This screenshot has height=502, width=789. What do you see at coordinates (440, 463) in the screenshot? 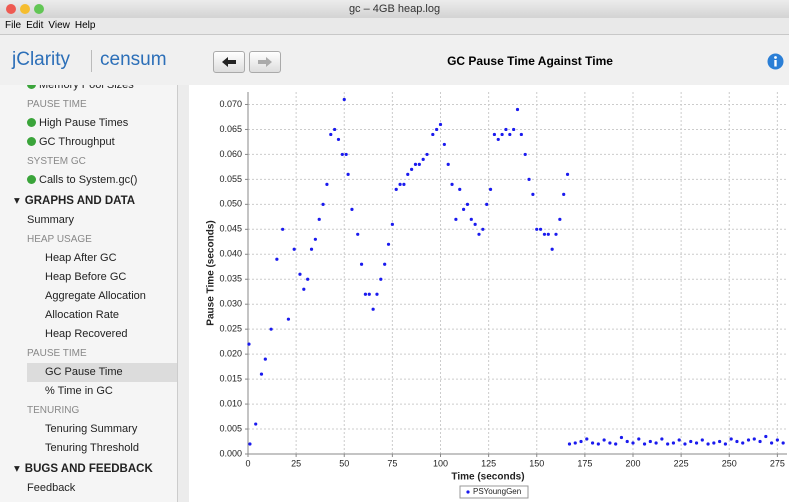
I see `x-tick-label: 100` at bounding box center [440, 463].